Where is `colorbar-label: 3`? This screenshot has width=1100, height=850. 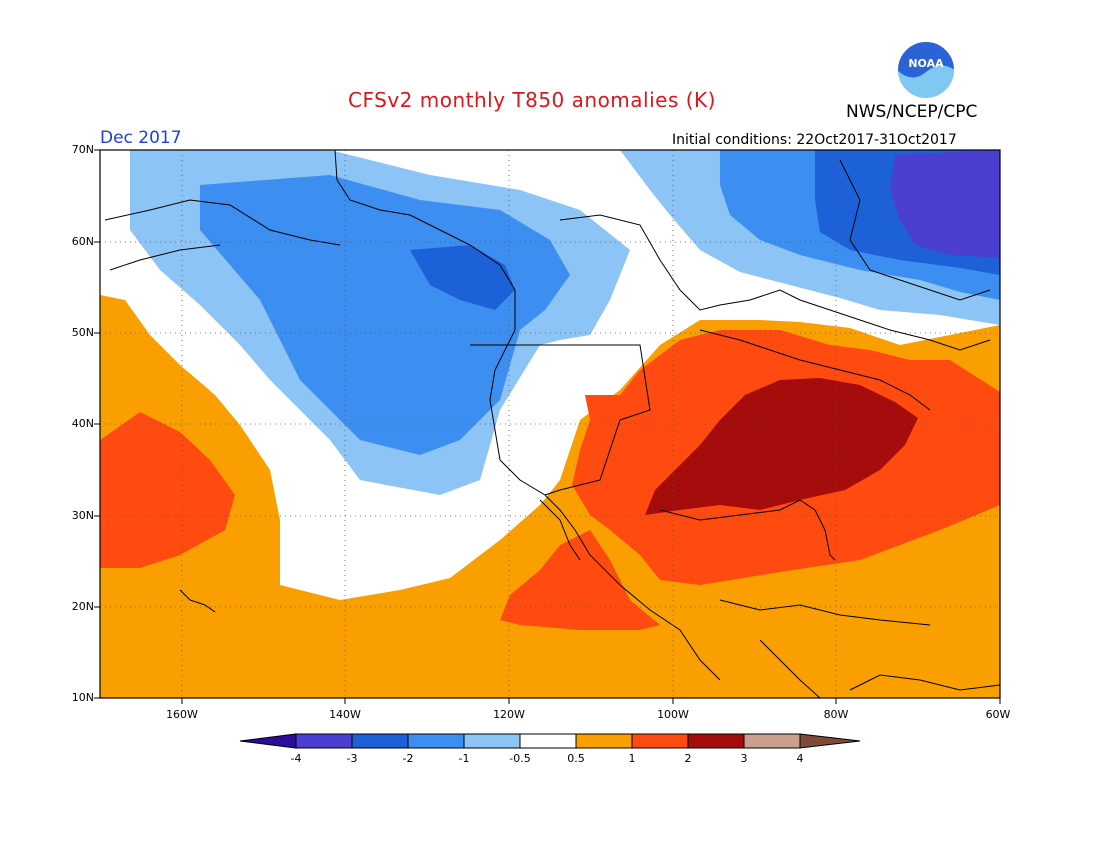
colorbar-label: 3 is located at coordinates (744, 758).